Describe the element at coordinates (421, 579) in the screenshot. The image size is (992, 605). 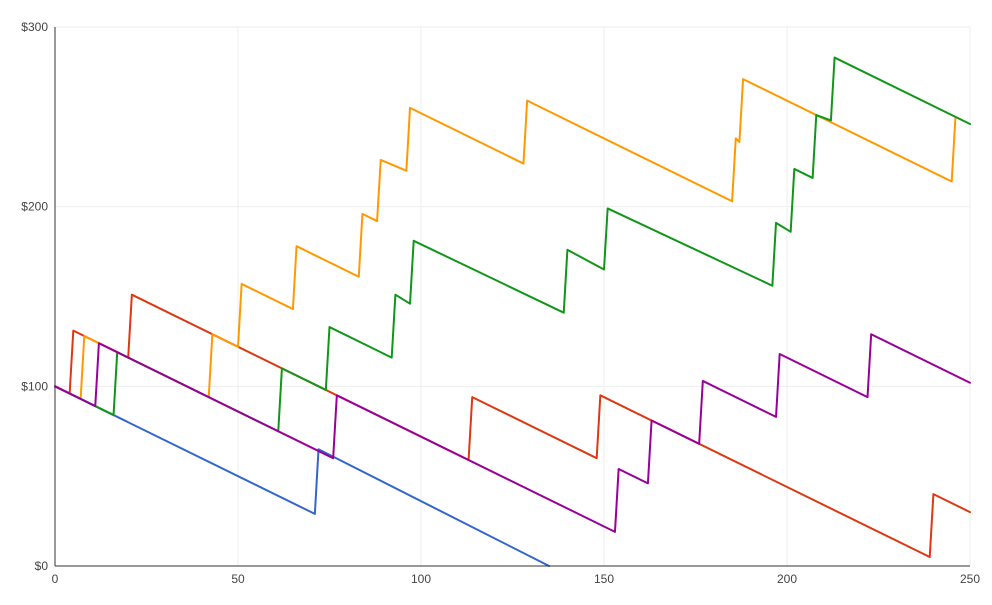
I see `x-tick-label-100: 100` at that location.